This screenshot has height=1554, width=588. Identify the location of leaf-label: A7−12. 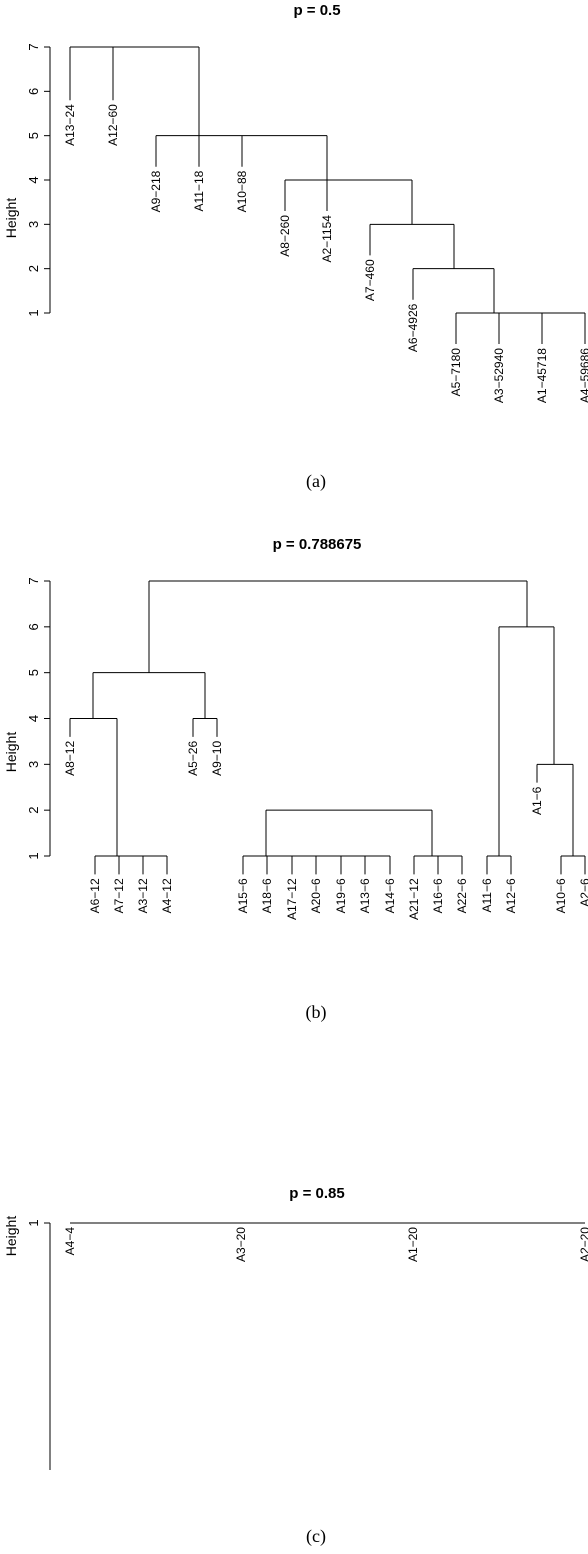
(119, 895).